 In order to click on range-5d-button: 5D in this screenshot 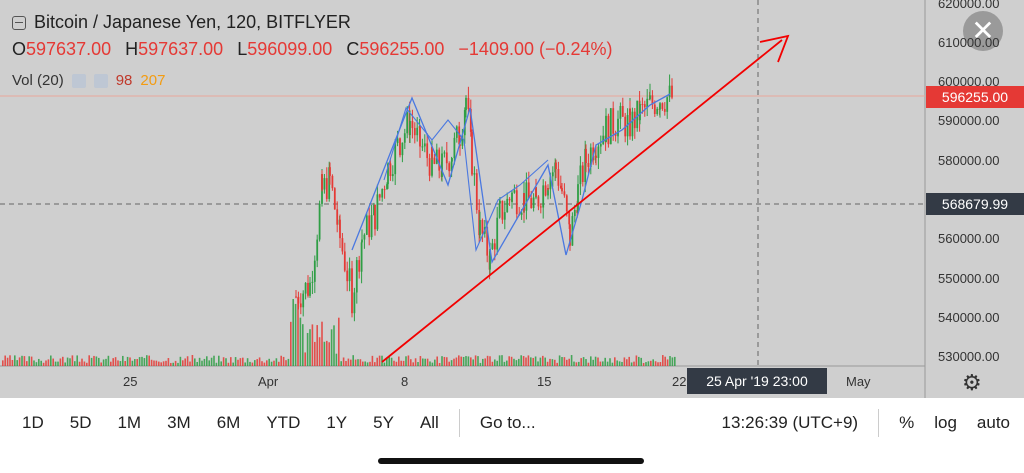, I will do `click(80, 422)`.